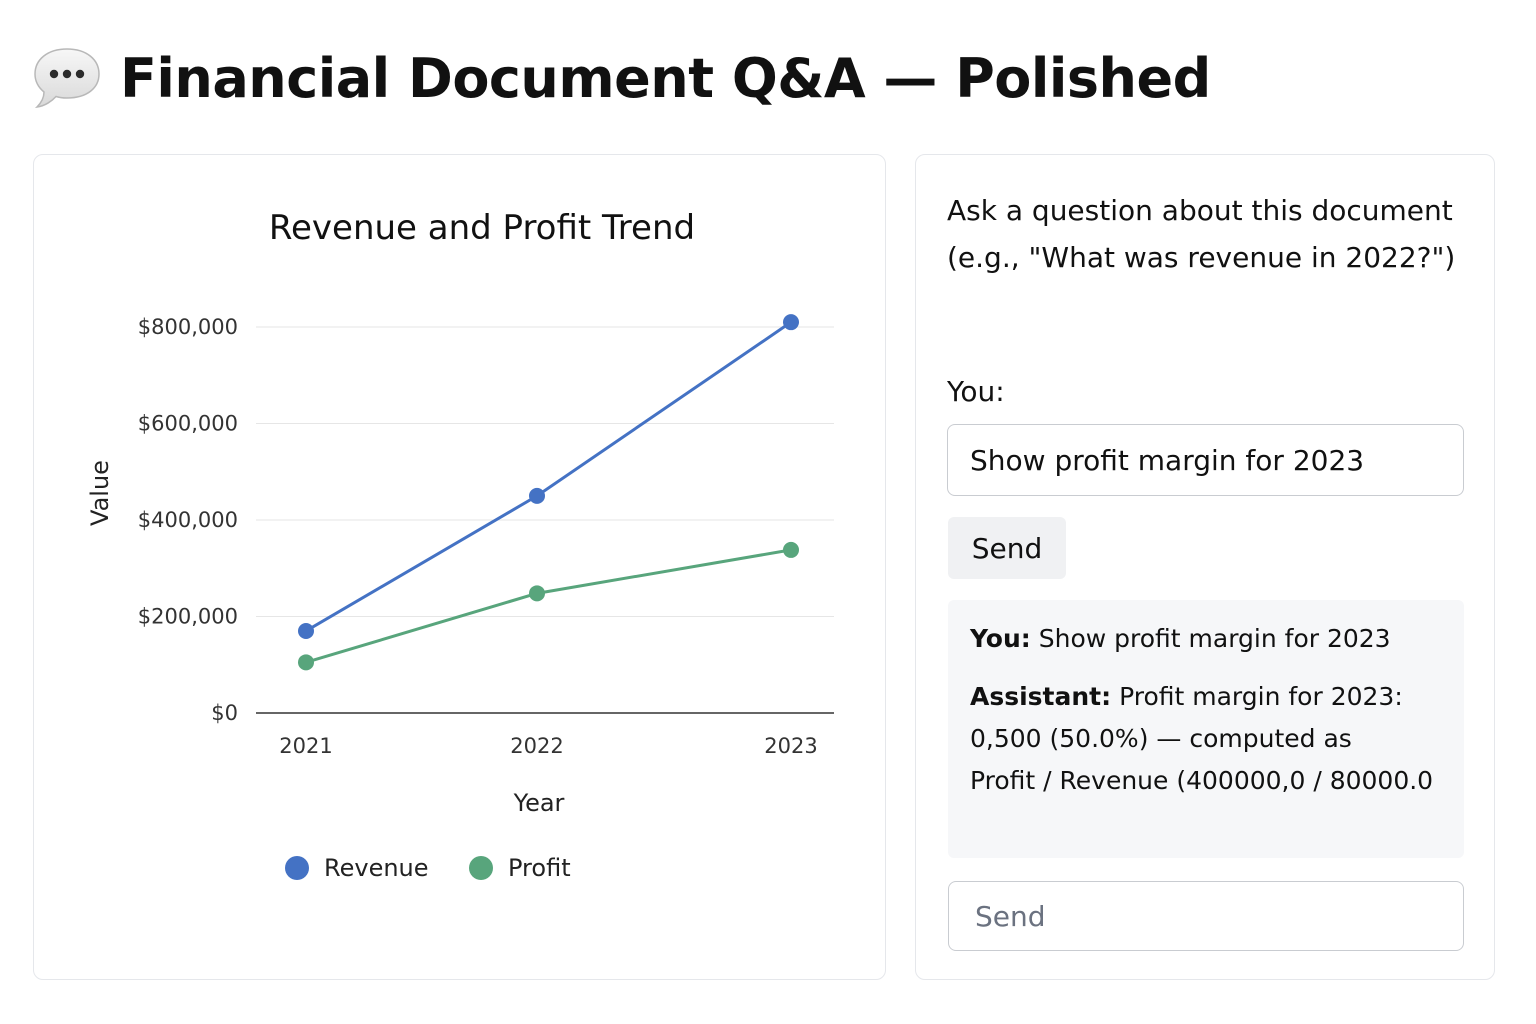  Describe the element at coordinates (297, 868) in the screenshot. I see `legend-marker-revenue` at that location.